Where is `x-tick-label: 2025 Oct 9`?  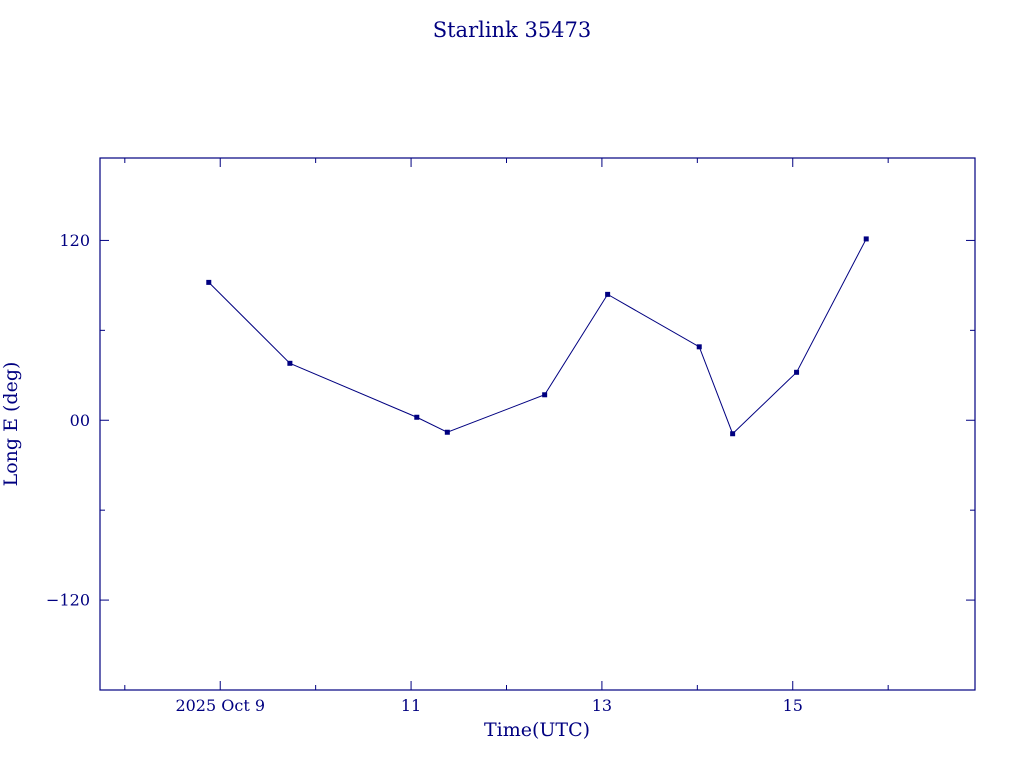 x-tick-label: 2025 Oct 9 is located at coordinates (220, 705).